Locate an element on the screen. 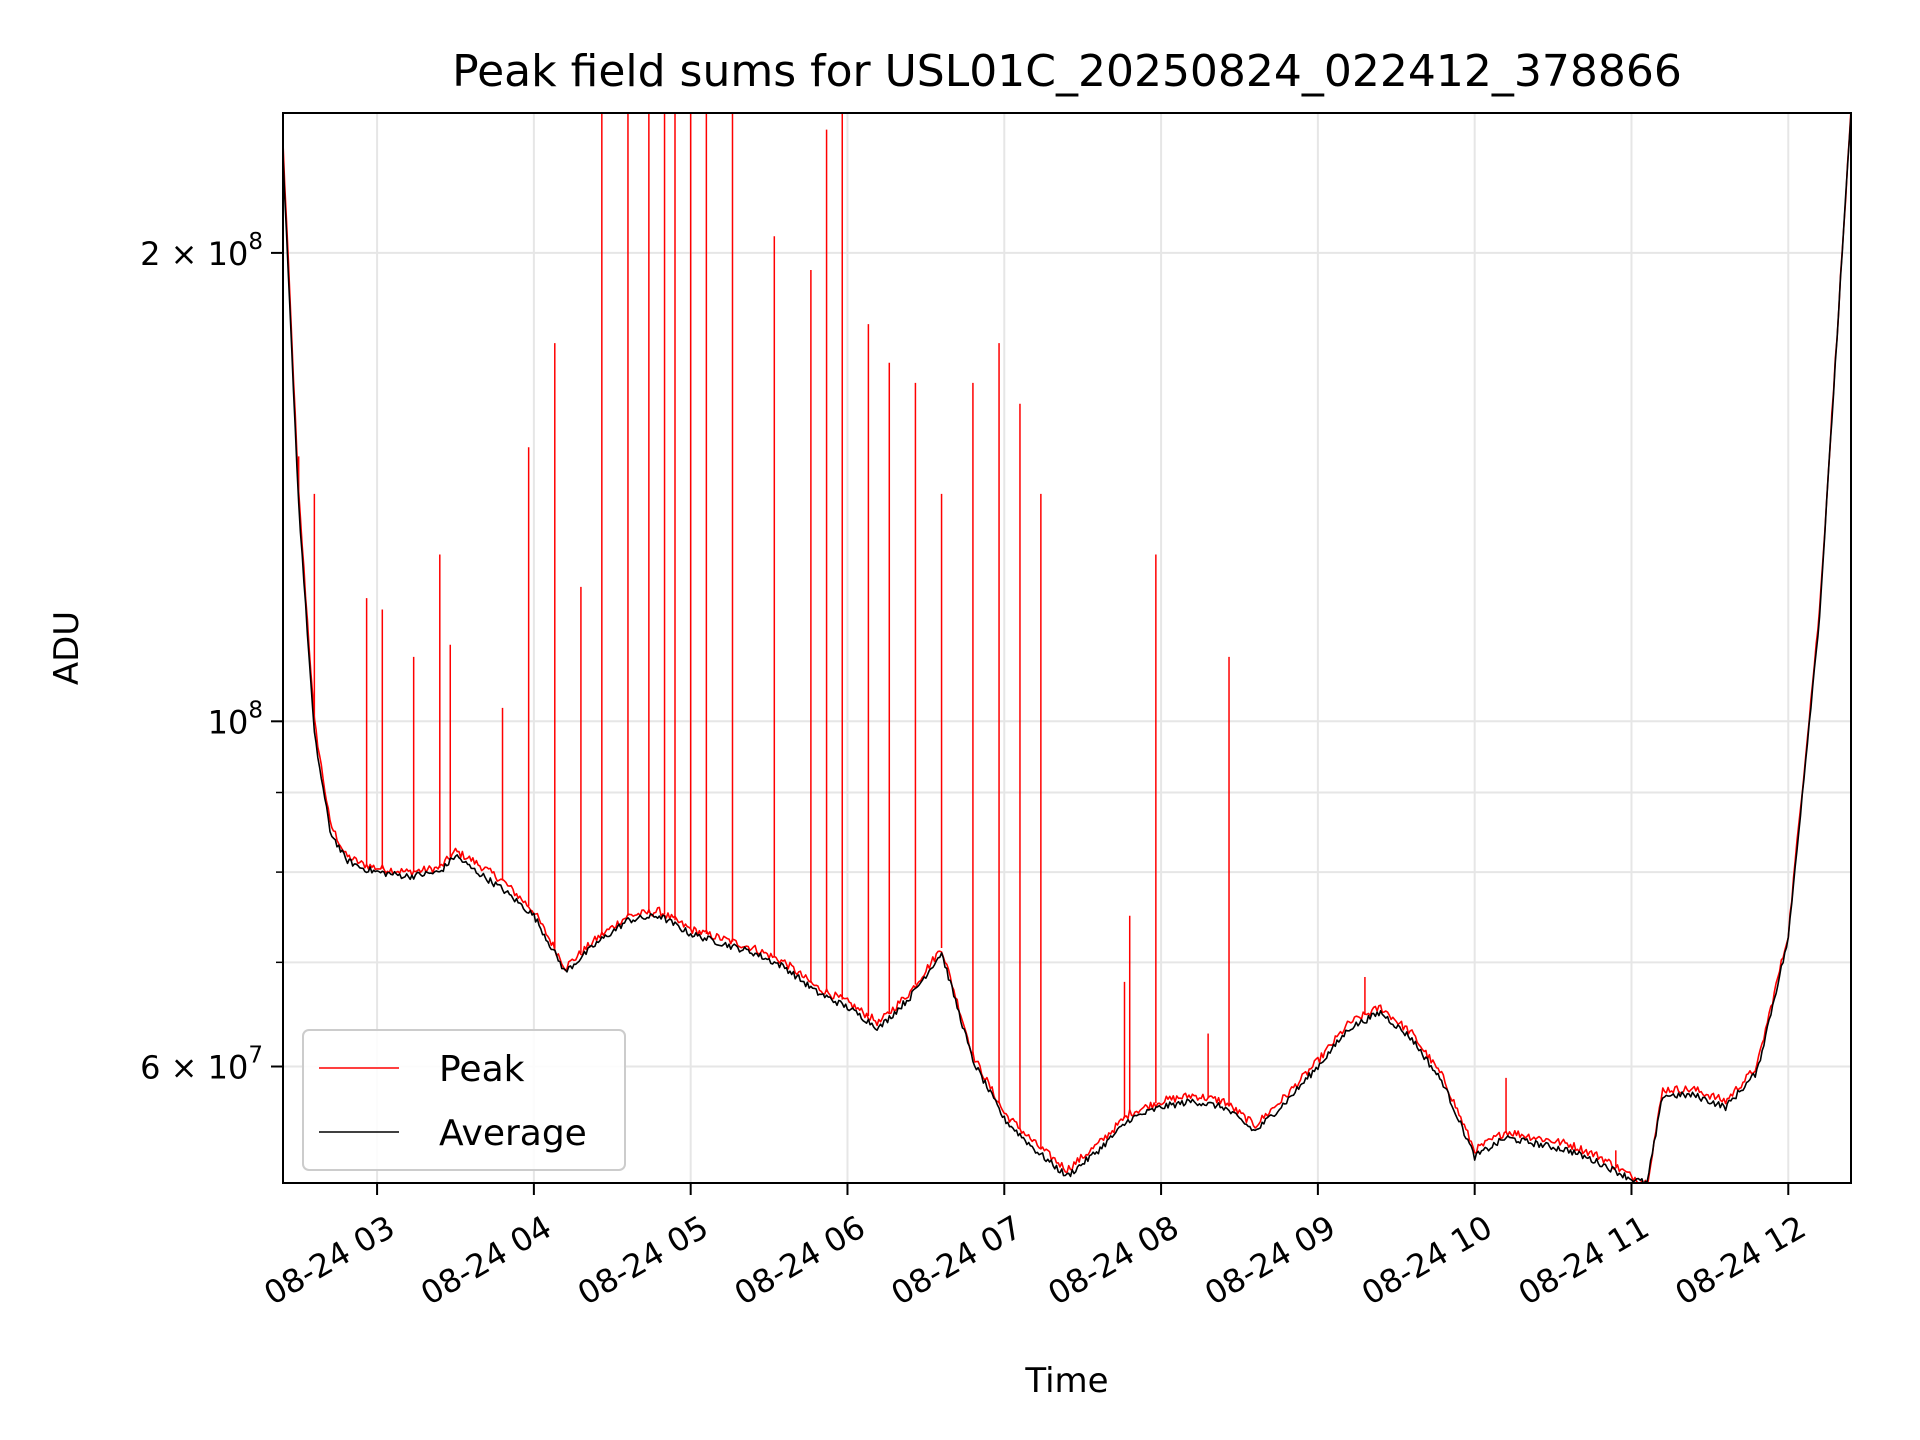  y-axis-label: ADU is located at coordinates (67, 648).